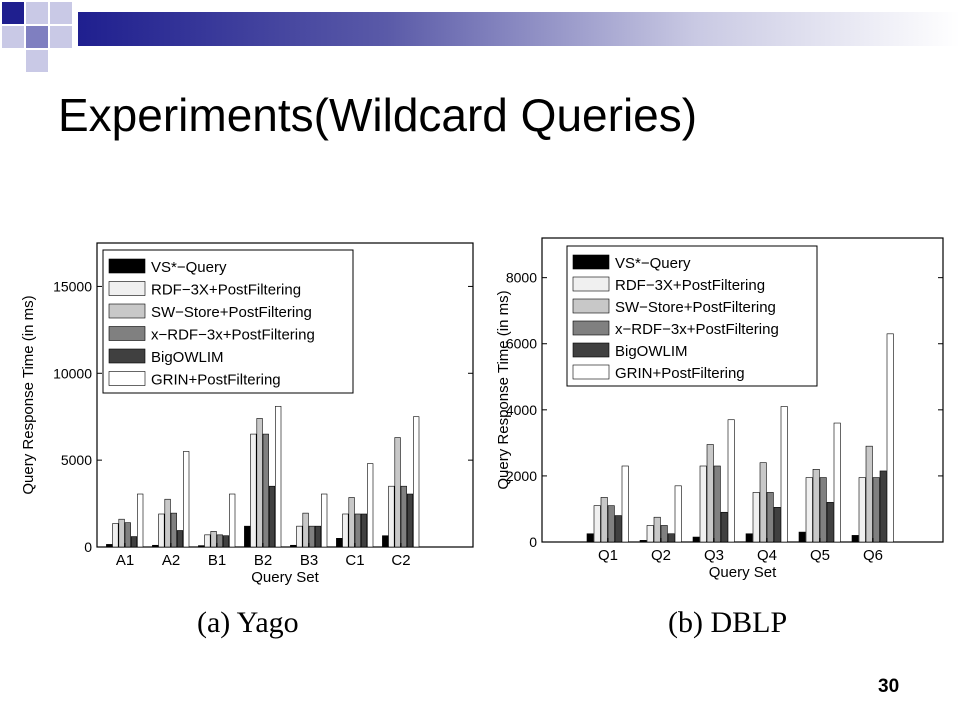  What do you see at coordinates (263, 560) in the screenshot?
I see `x-tick-label: B2` at bounding box center [263, 560].